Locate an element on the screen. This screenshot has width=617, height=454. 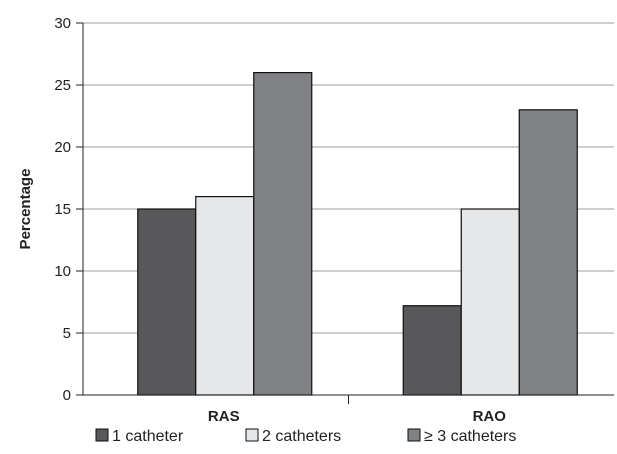
y-tick-label: 0 is located at coordinates (67, 395).